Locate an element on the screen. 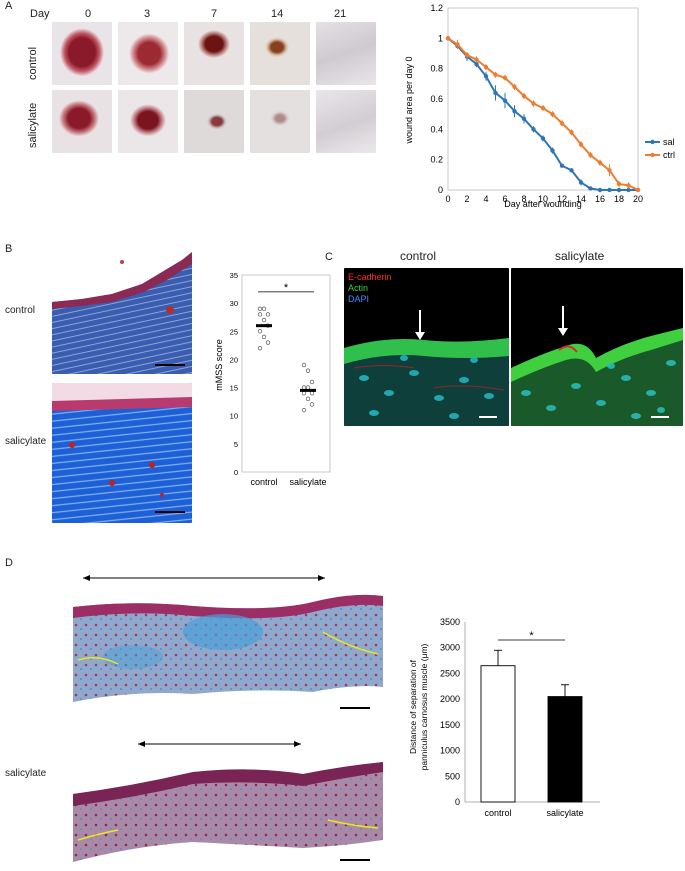 The width and height of the screenshot is (685, 871). day-header-14: 14 is located at coordinates (277, 14).